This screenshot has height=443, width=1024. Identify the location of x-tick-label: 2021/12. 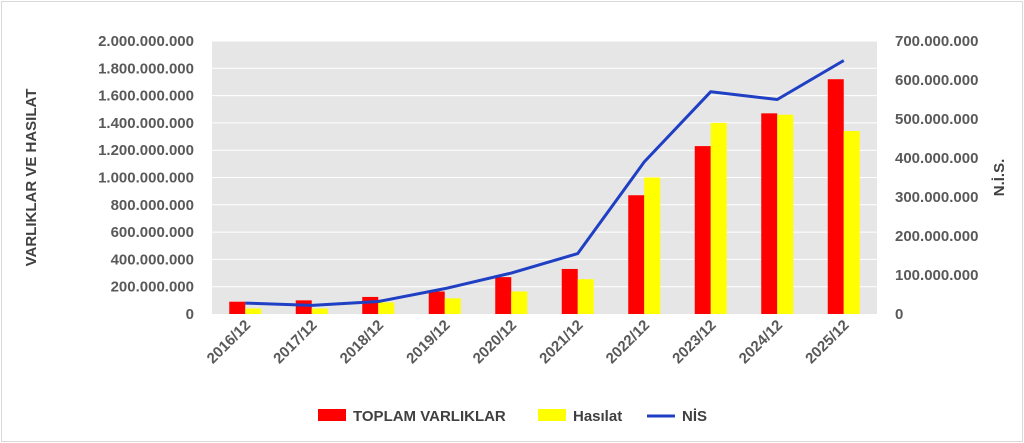
(561, 342).